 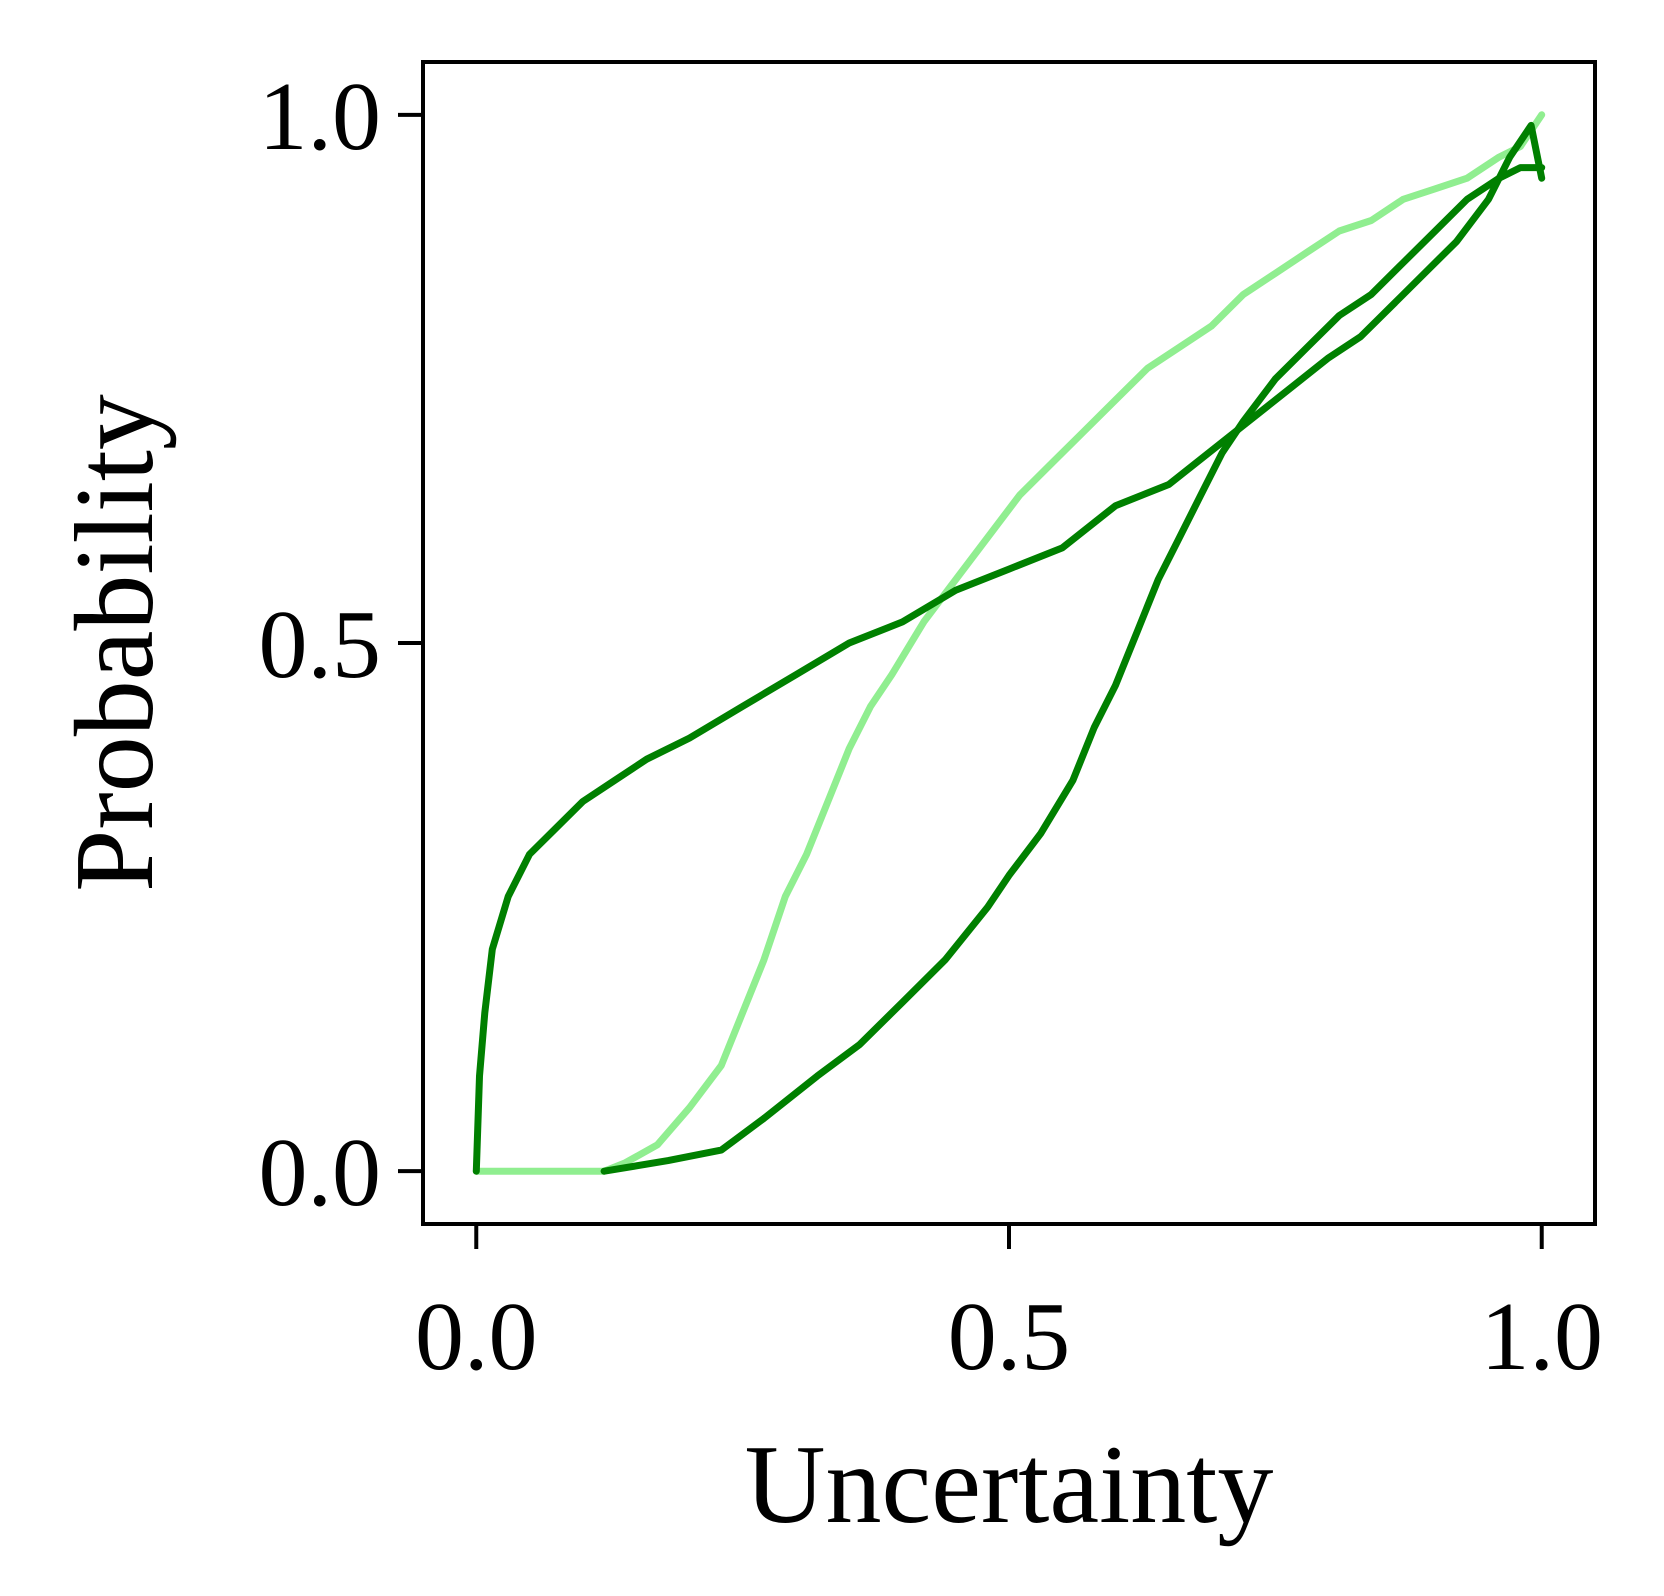 I want to click on x-tick-label: 0.0, so click(x=476, y=1337).